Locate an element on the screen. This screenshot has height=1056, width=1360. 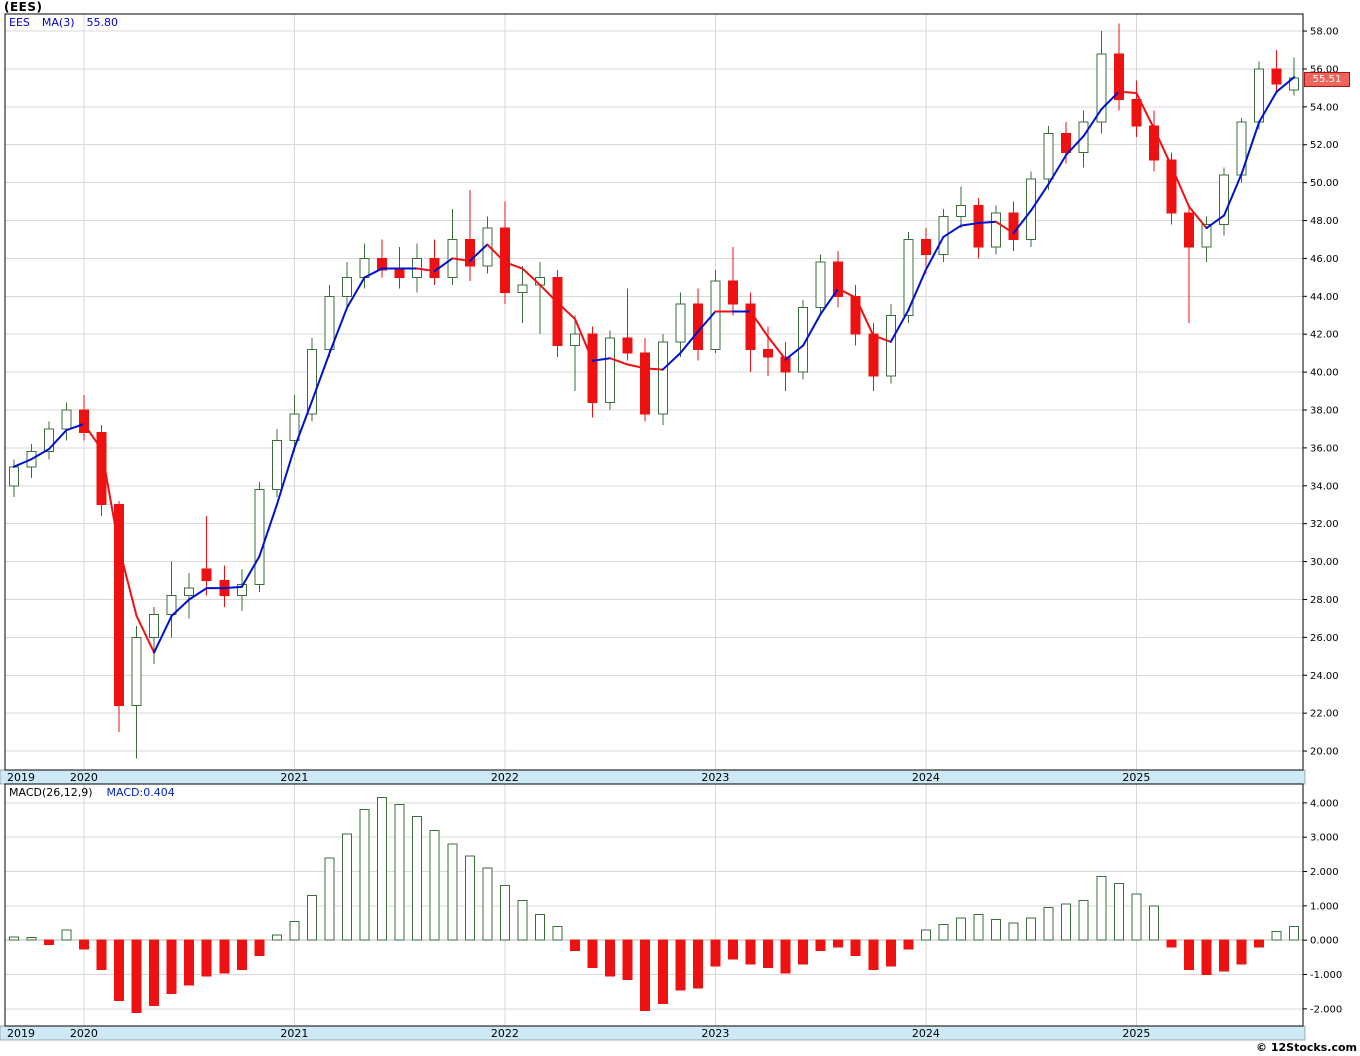
svg-text: 40.00 is located at coordinates (1324, 373).